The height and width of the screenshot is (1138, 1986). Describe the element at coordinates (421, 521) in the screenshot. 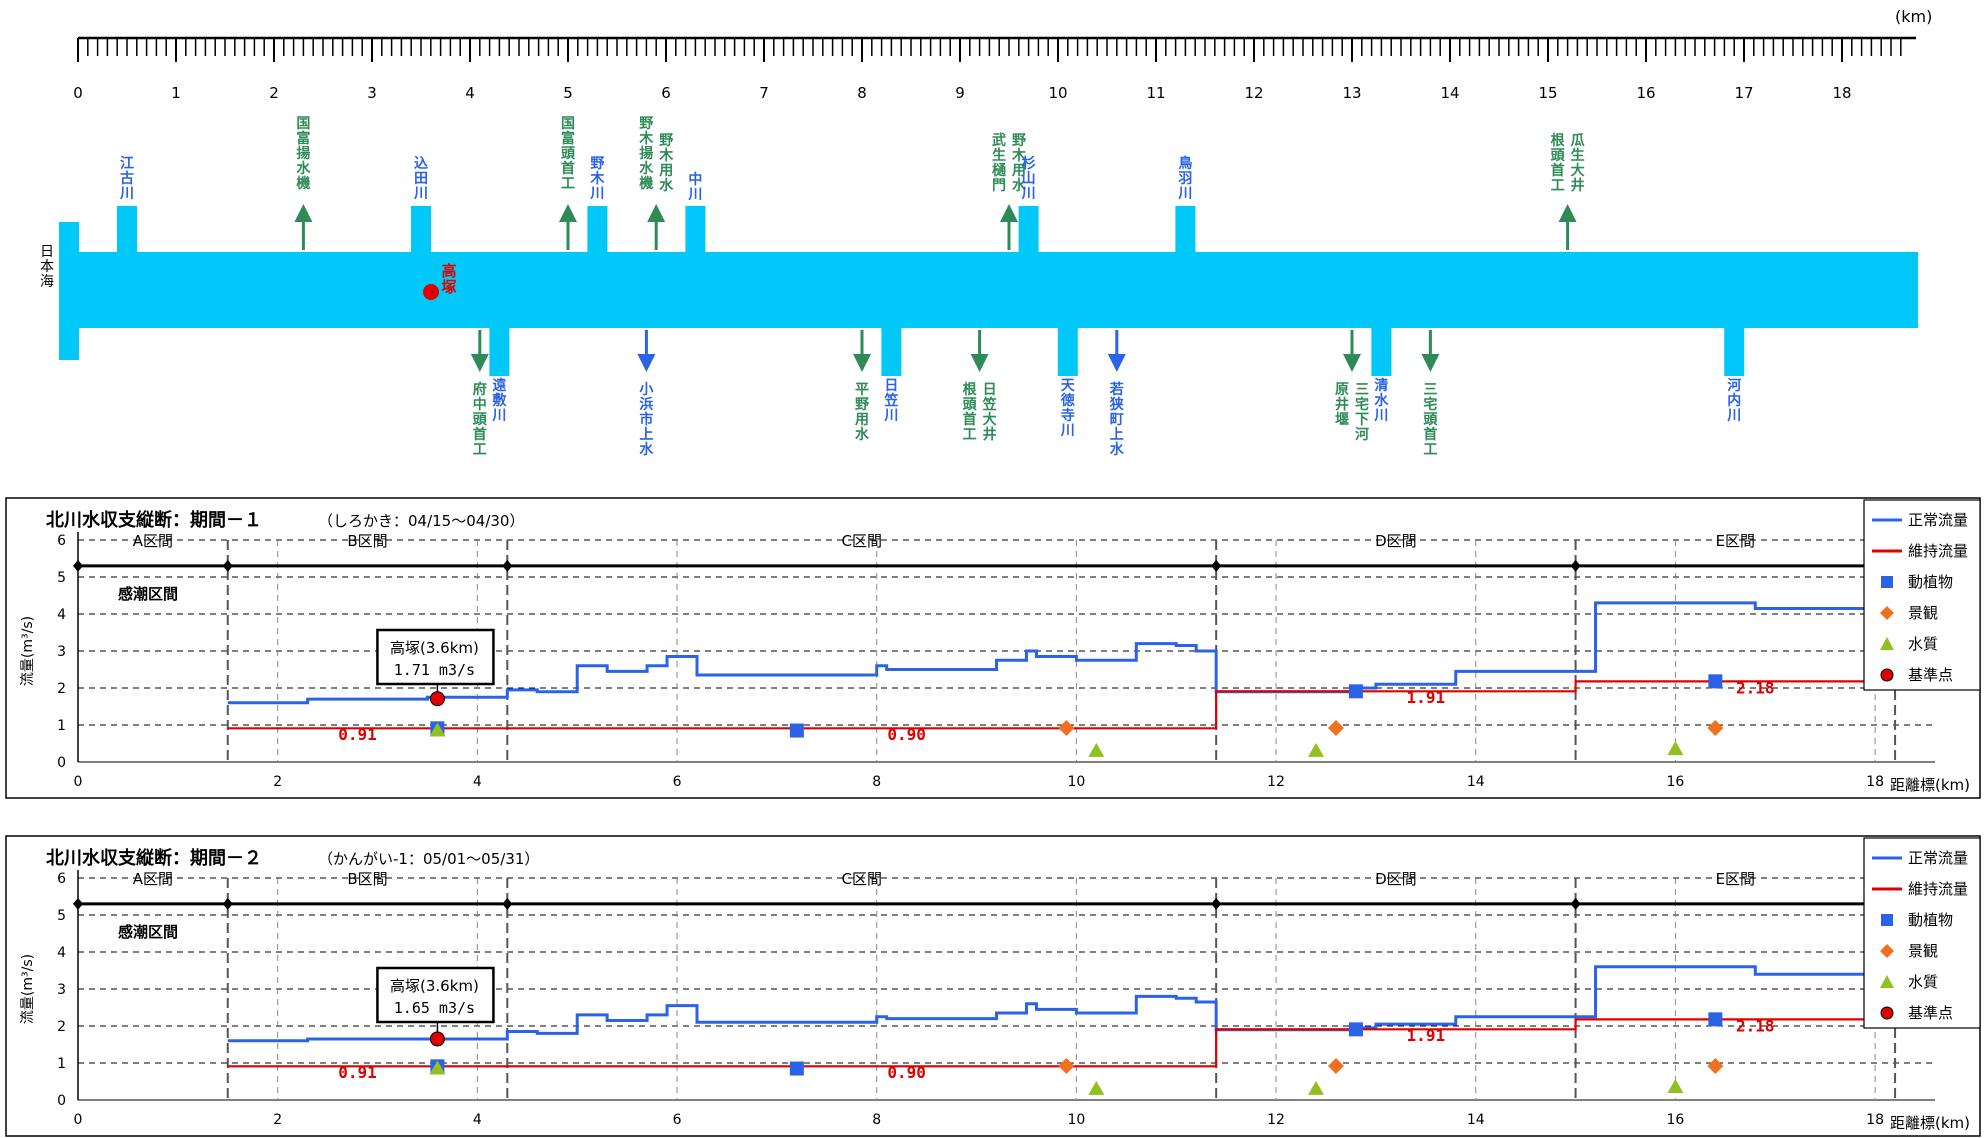

I see `chart-subtitle: （しろかき：04/15～04/30）` at that location.